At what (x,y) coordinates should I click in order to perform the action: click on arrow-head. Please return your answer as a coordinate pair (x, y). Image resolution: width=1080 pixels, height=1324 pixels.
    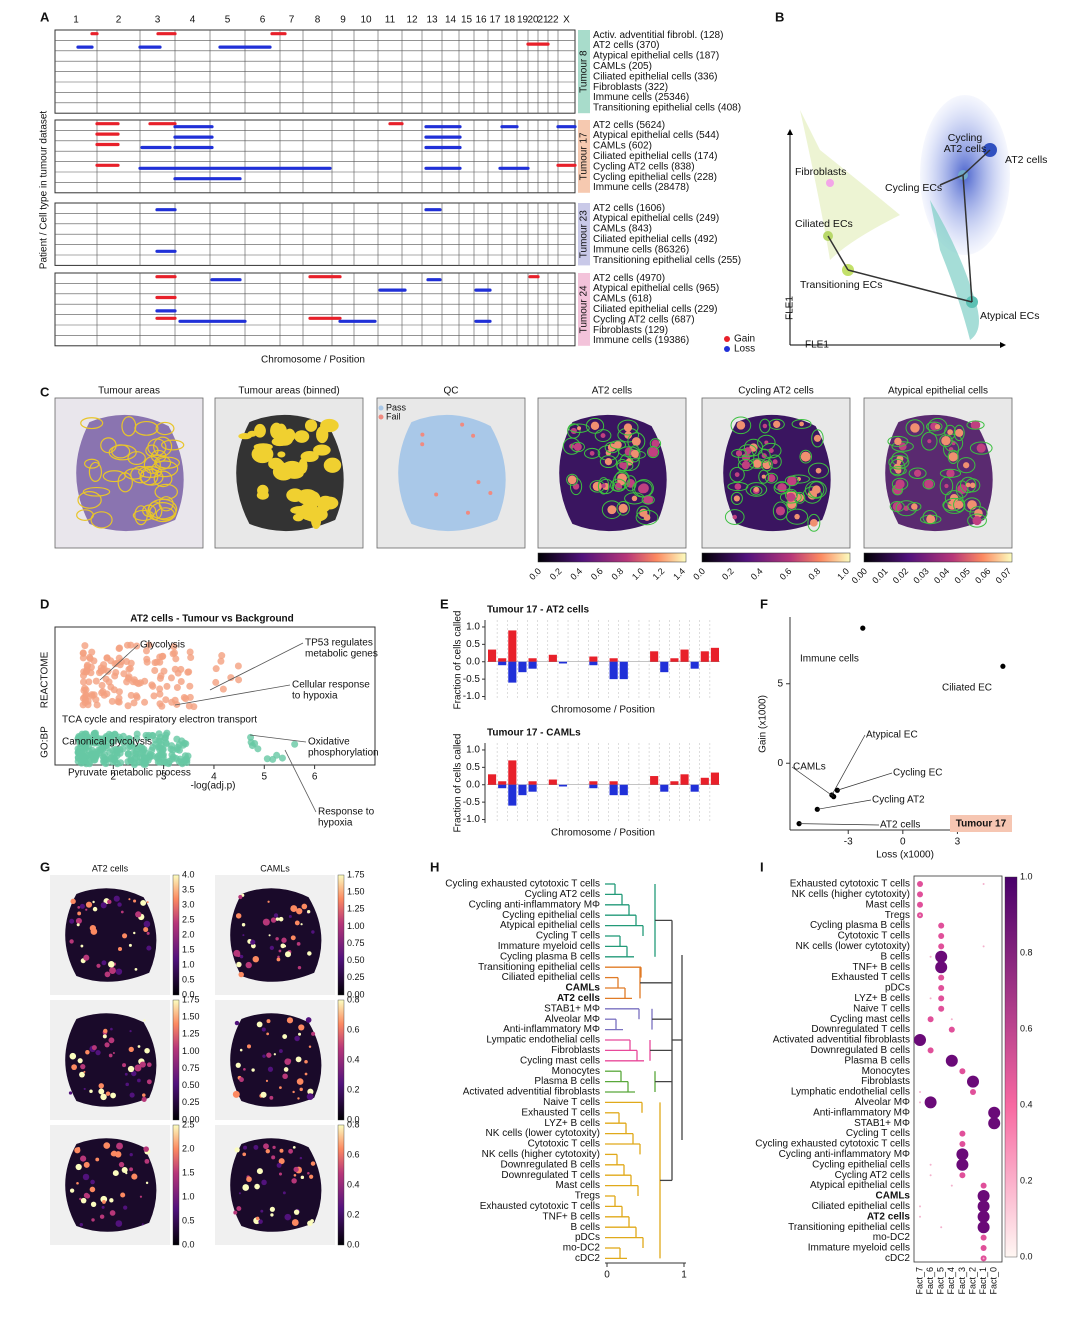
    Looking at the image, I should click on (1003, 345).